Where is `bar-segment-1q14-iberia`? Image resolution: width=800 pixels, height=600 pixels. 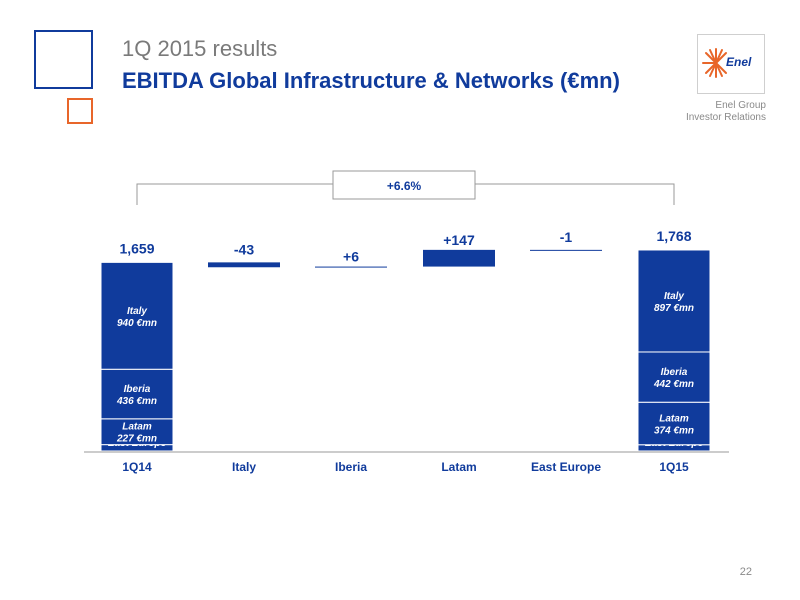
bar-segment-1q14-iberia is located at coordinates (137, 394).